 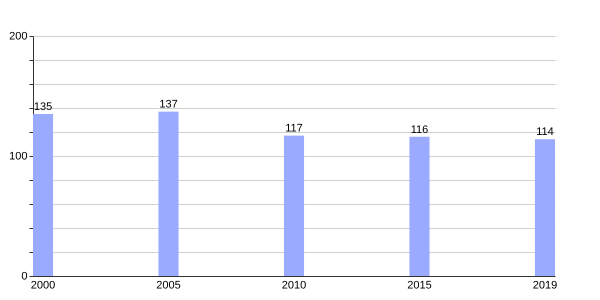 I want to click on data-label: 116, so click(x=419, y=130).